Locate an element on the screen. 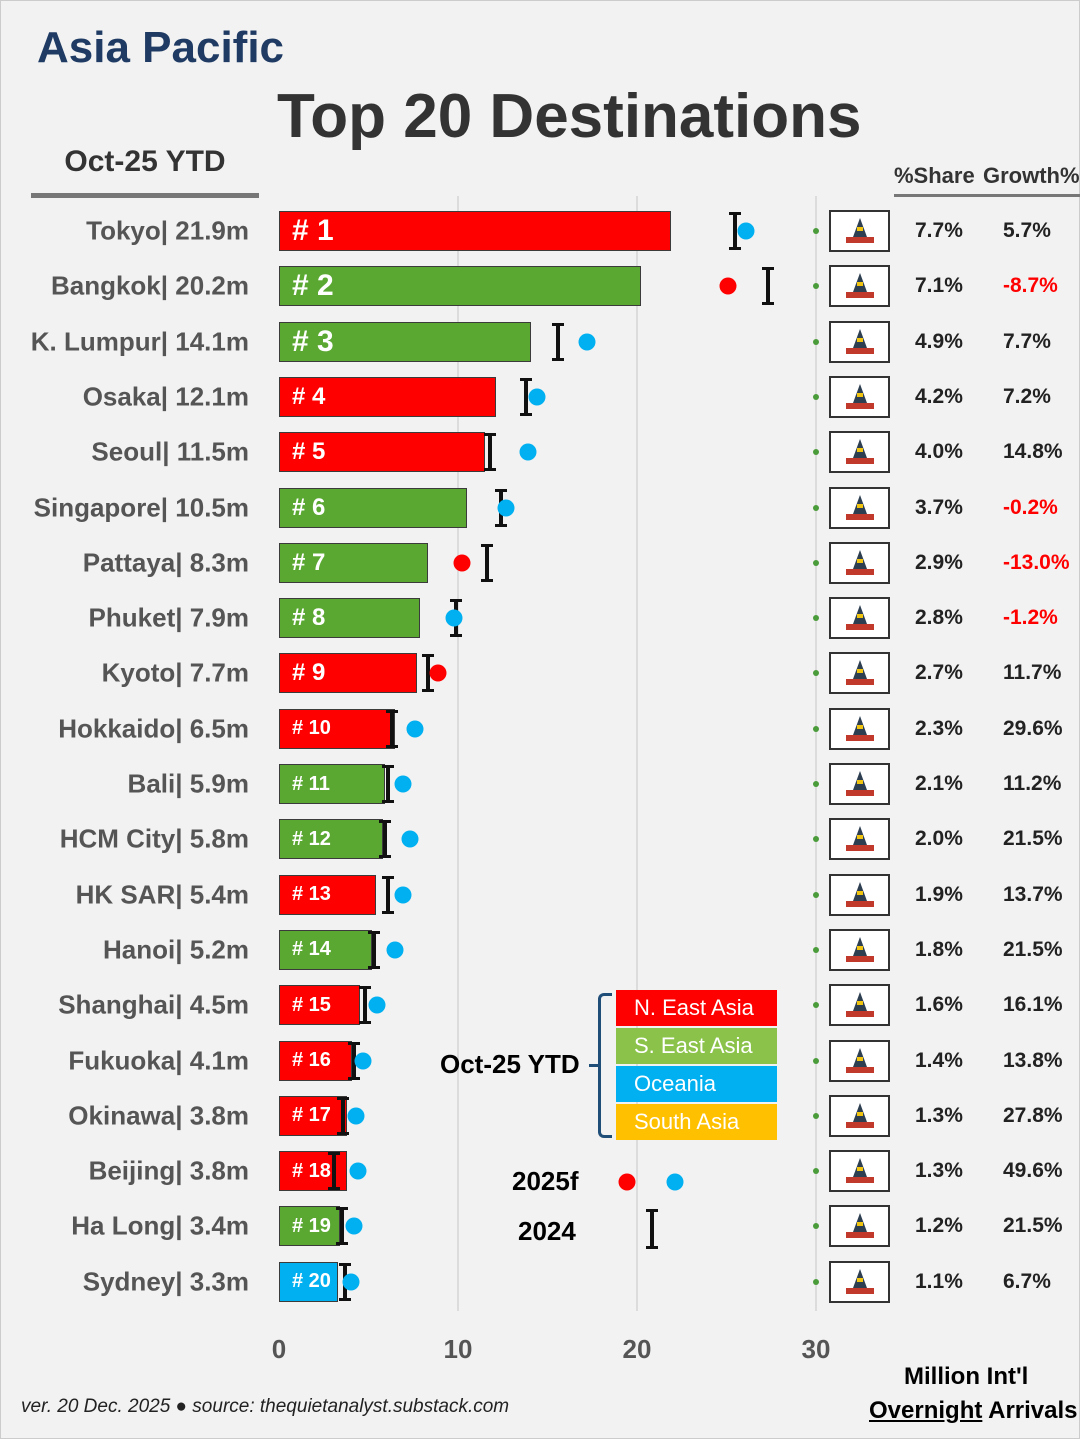  bar: # 18 is located at coordinates (313, 1171).